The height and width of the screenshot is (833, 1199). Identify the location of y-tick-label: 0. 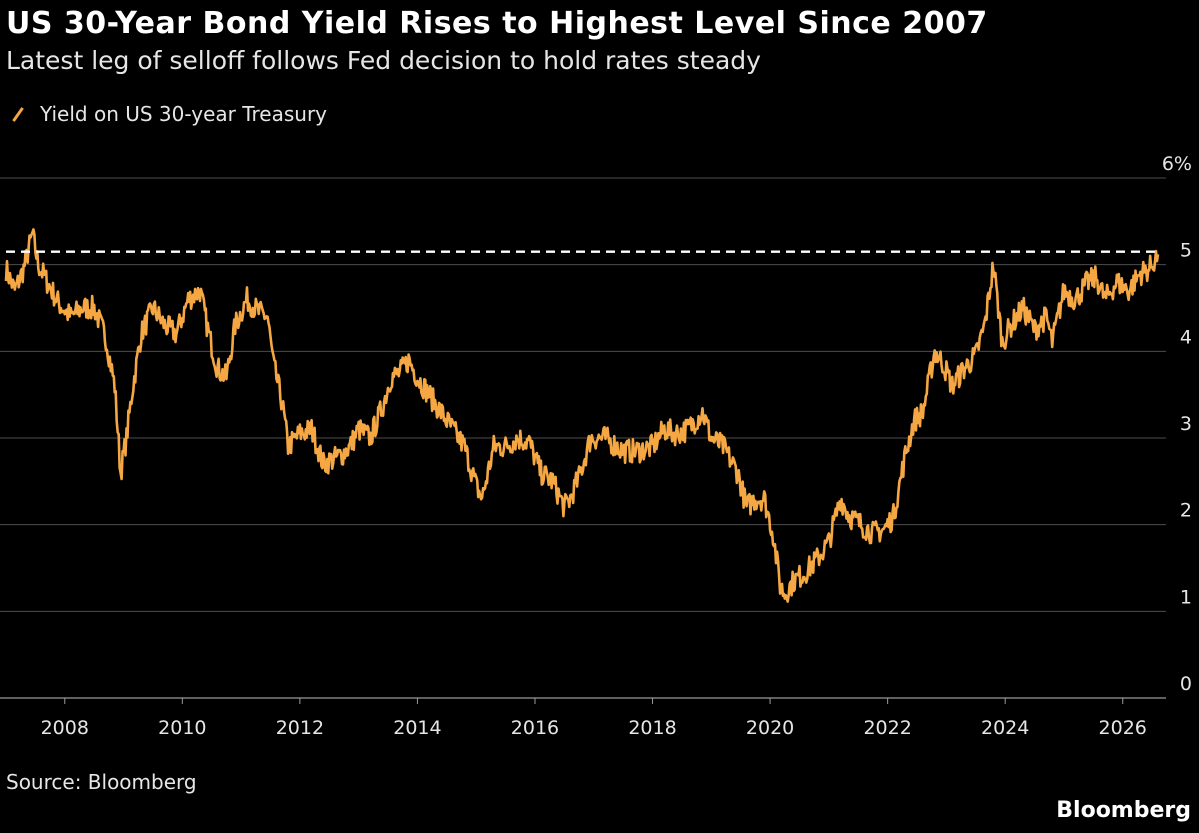
(1186, 684).